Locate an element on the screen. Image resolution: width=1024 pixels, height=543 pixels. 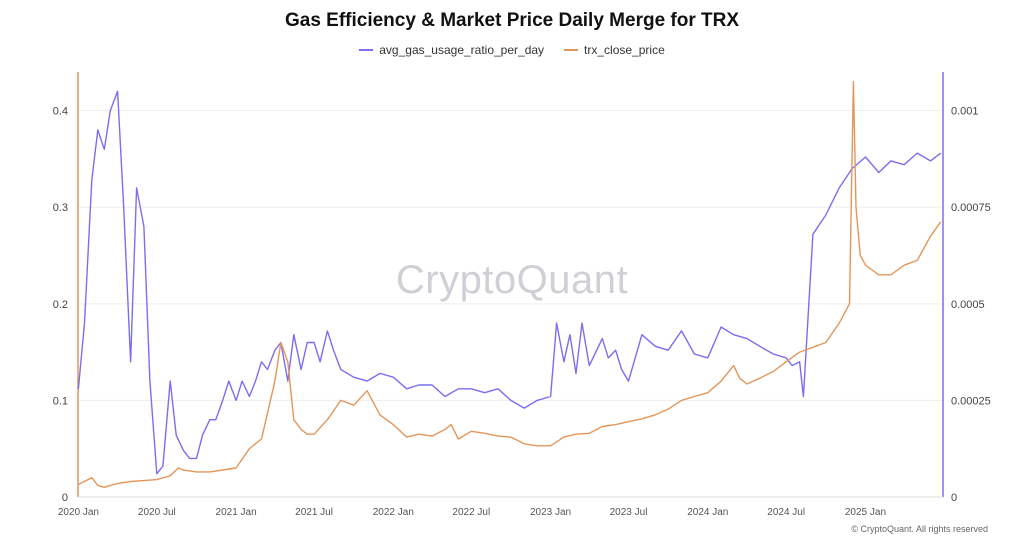
x-tick-label: 2023 Jul is located at coordinates (629, 512).